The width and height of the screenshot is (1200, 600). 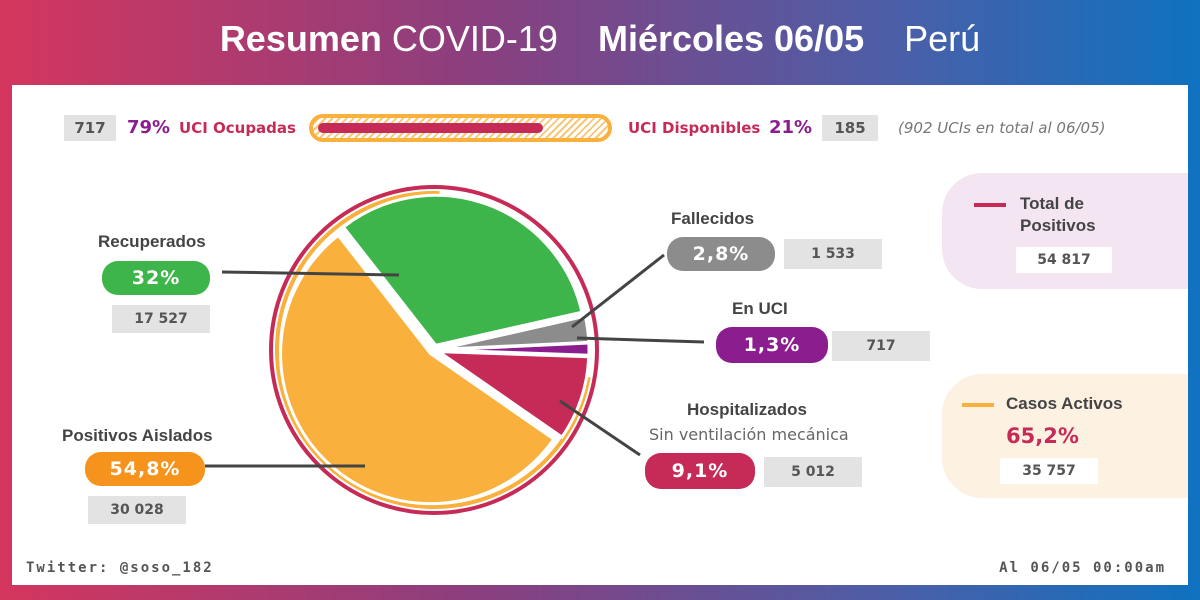 I want to click on uci-progress-fill, so click(x=430, y=128).